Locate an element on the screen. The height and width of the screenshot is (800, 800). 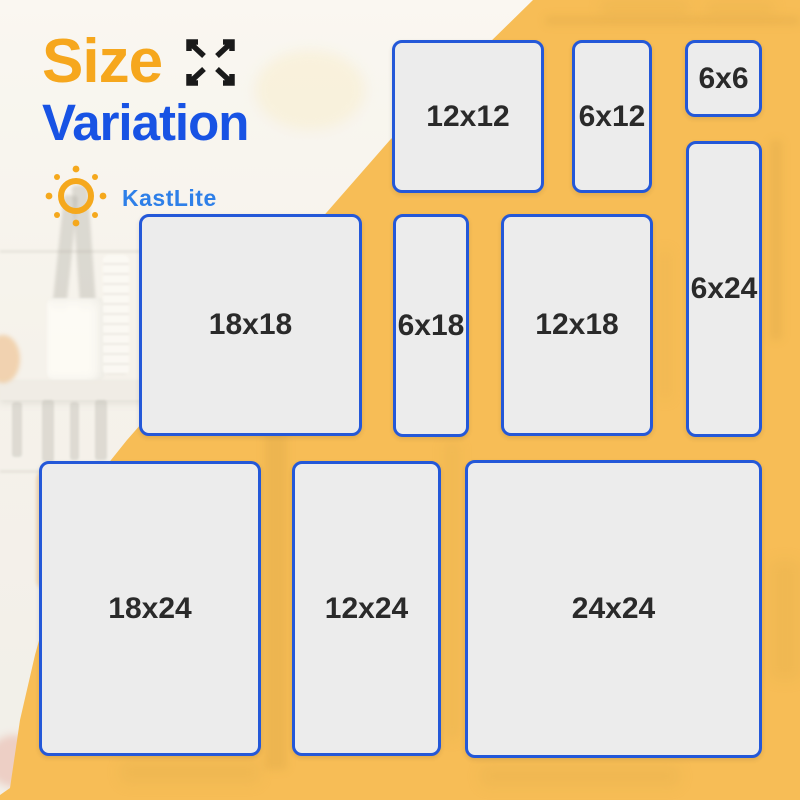
brand-name: KastLite is located at coordinates (169, 197).